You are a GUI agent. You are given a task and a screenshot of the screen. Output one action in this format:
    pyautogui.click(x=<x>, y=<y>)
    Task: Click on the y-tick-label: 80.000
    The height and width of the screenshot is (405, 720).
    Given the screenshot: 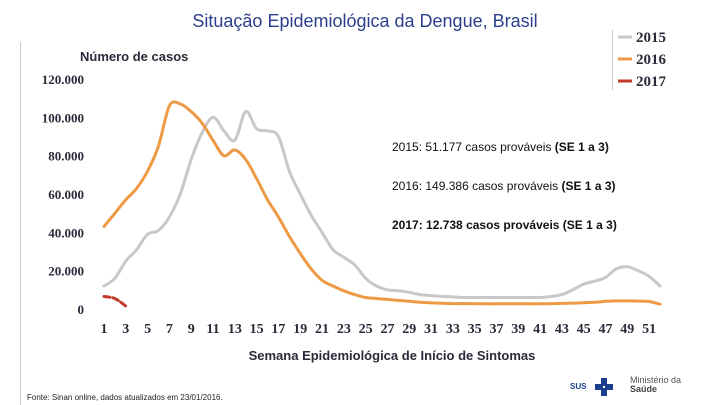 What is the action you would take?
    pyautogui.click(x=66, y=156)
    